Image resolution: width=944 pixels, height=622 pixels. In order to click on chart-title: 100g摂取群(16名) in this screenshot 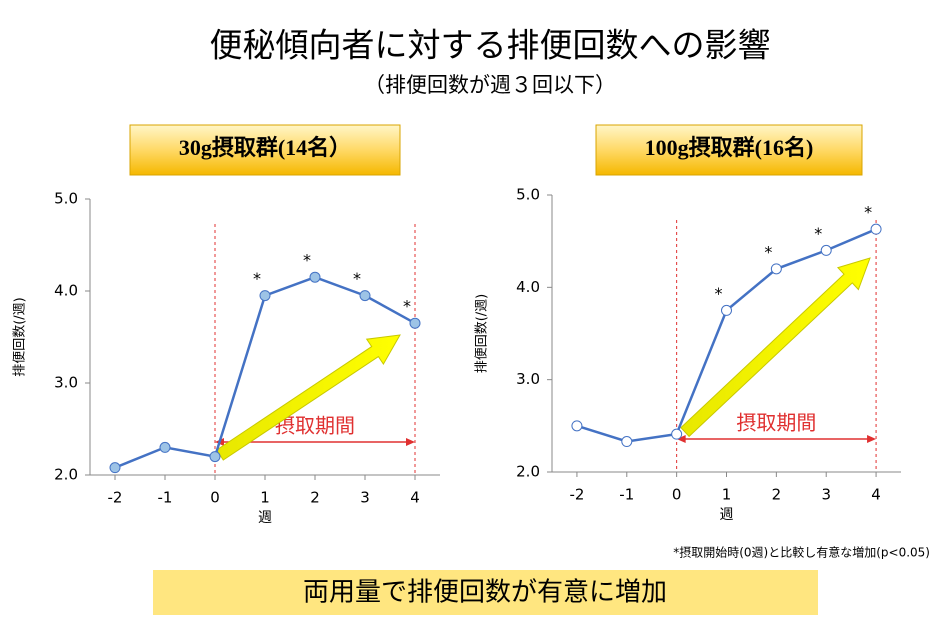, I will do `click(729, 147)`.